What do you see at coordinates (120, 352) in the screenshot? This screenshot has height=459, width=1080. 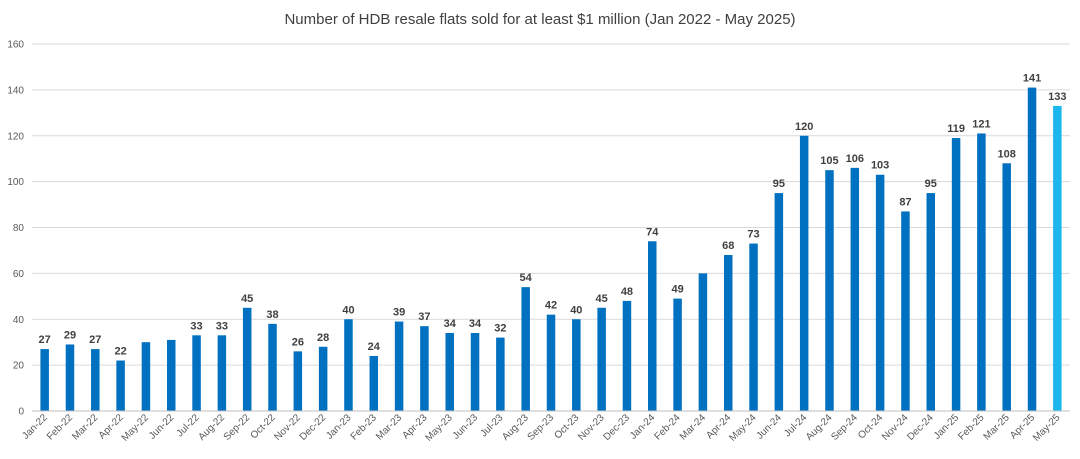 I see `data-label: 22` at bounding box center [120, 352].